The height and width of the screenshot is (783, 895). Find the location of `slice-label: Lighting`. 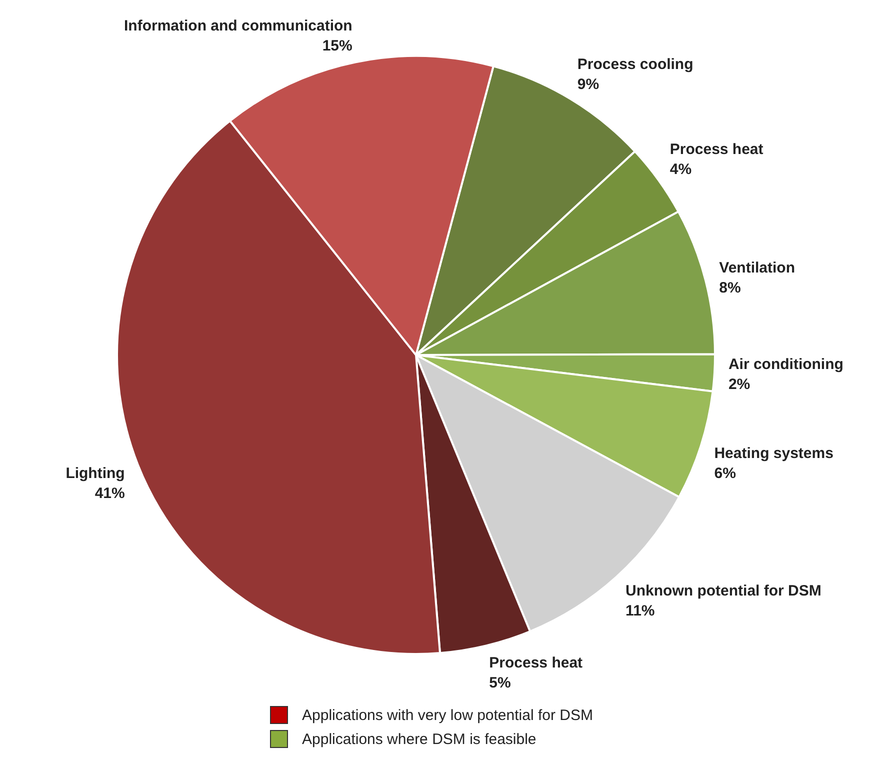

slice-label: Lighting is located at coordinates (95, 473).